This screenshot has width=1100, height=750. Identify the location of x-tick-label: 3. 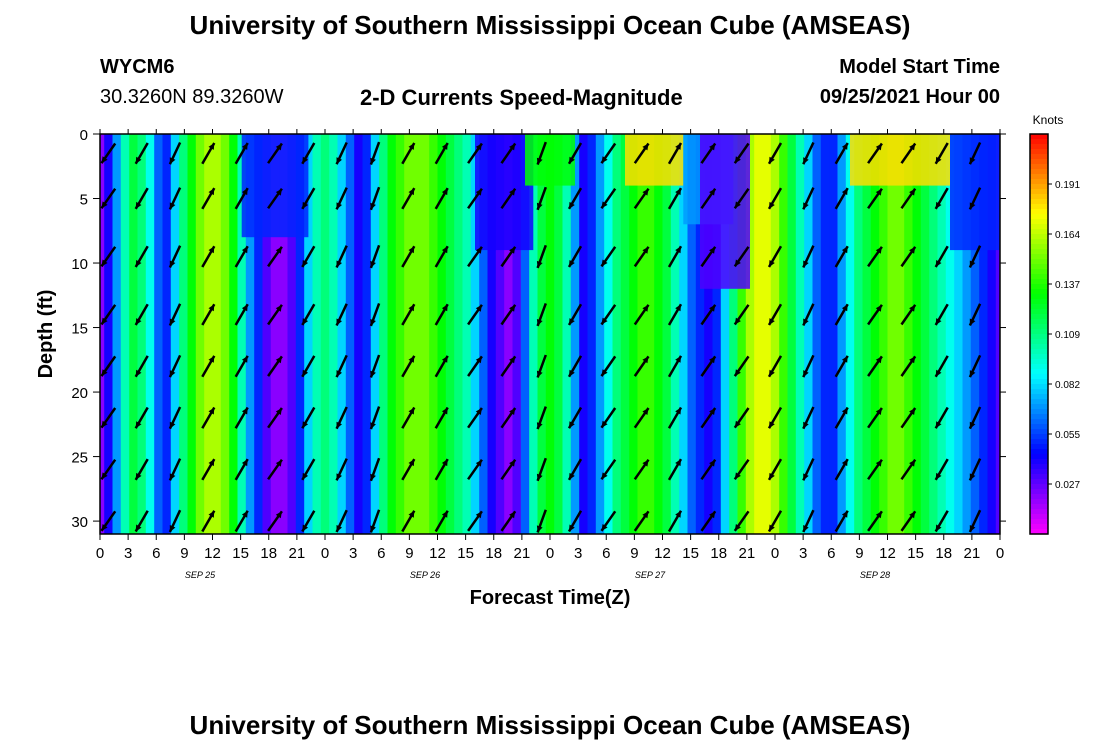
(128, 553).